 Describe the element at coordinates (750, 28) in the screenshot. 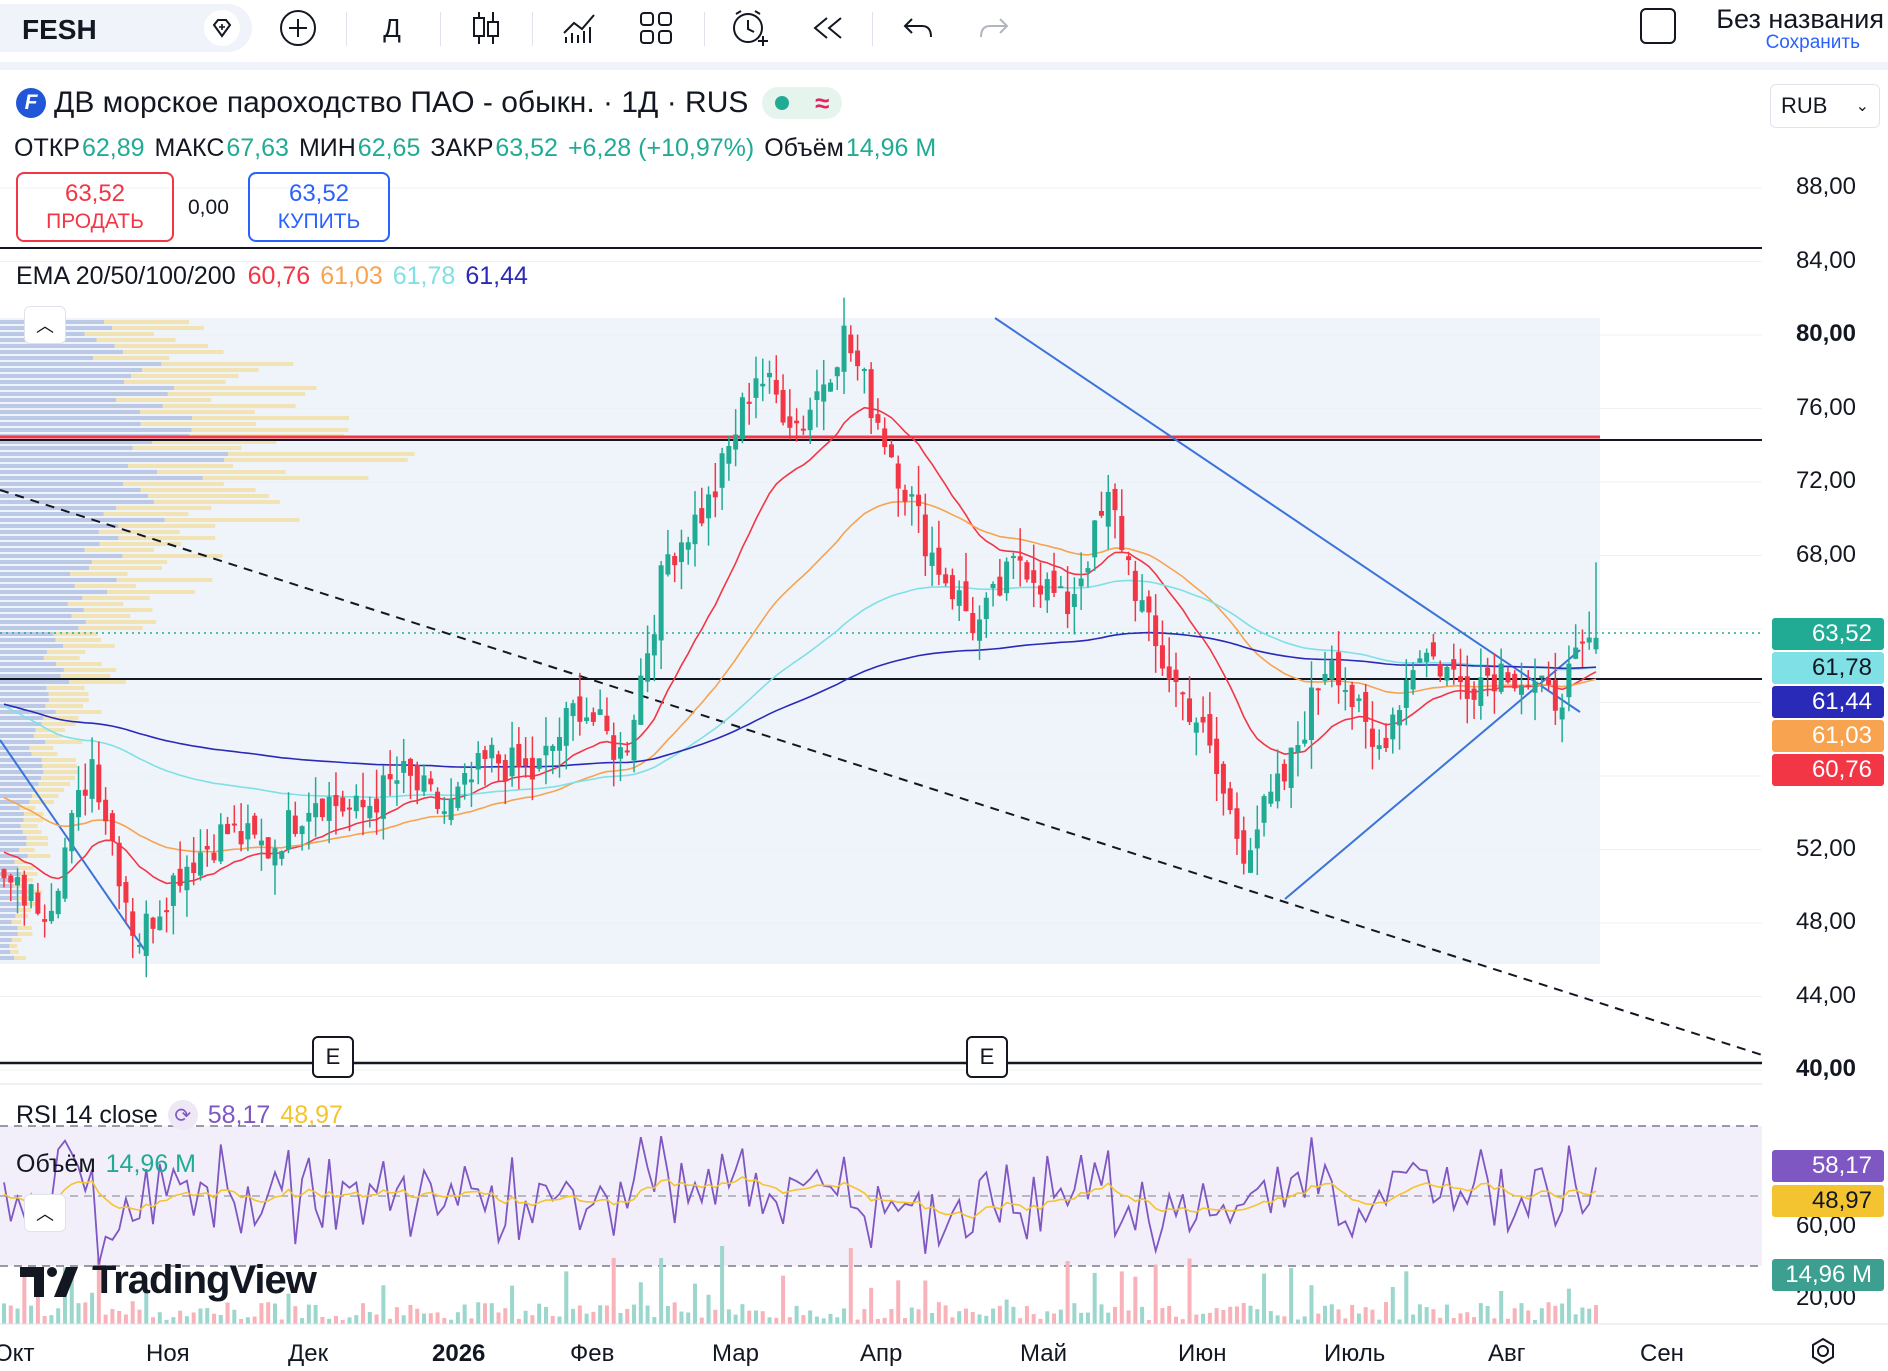

I see `alert-clock-icon` at that location.